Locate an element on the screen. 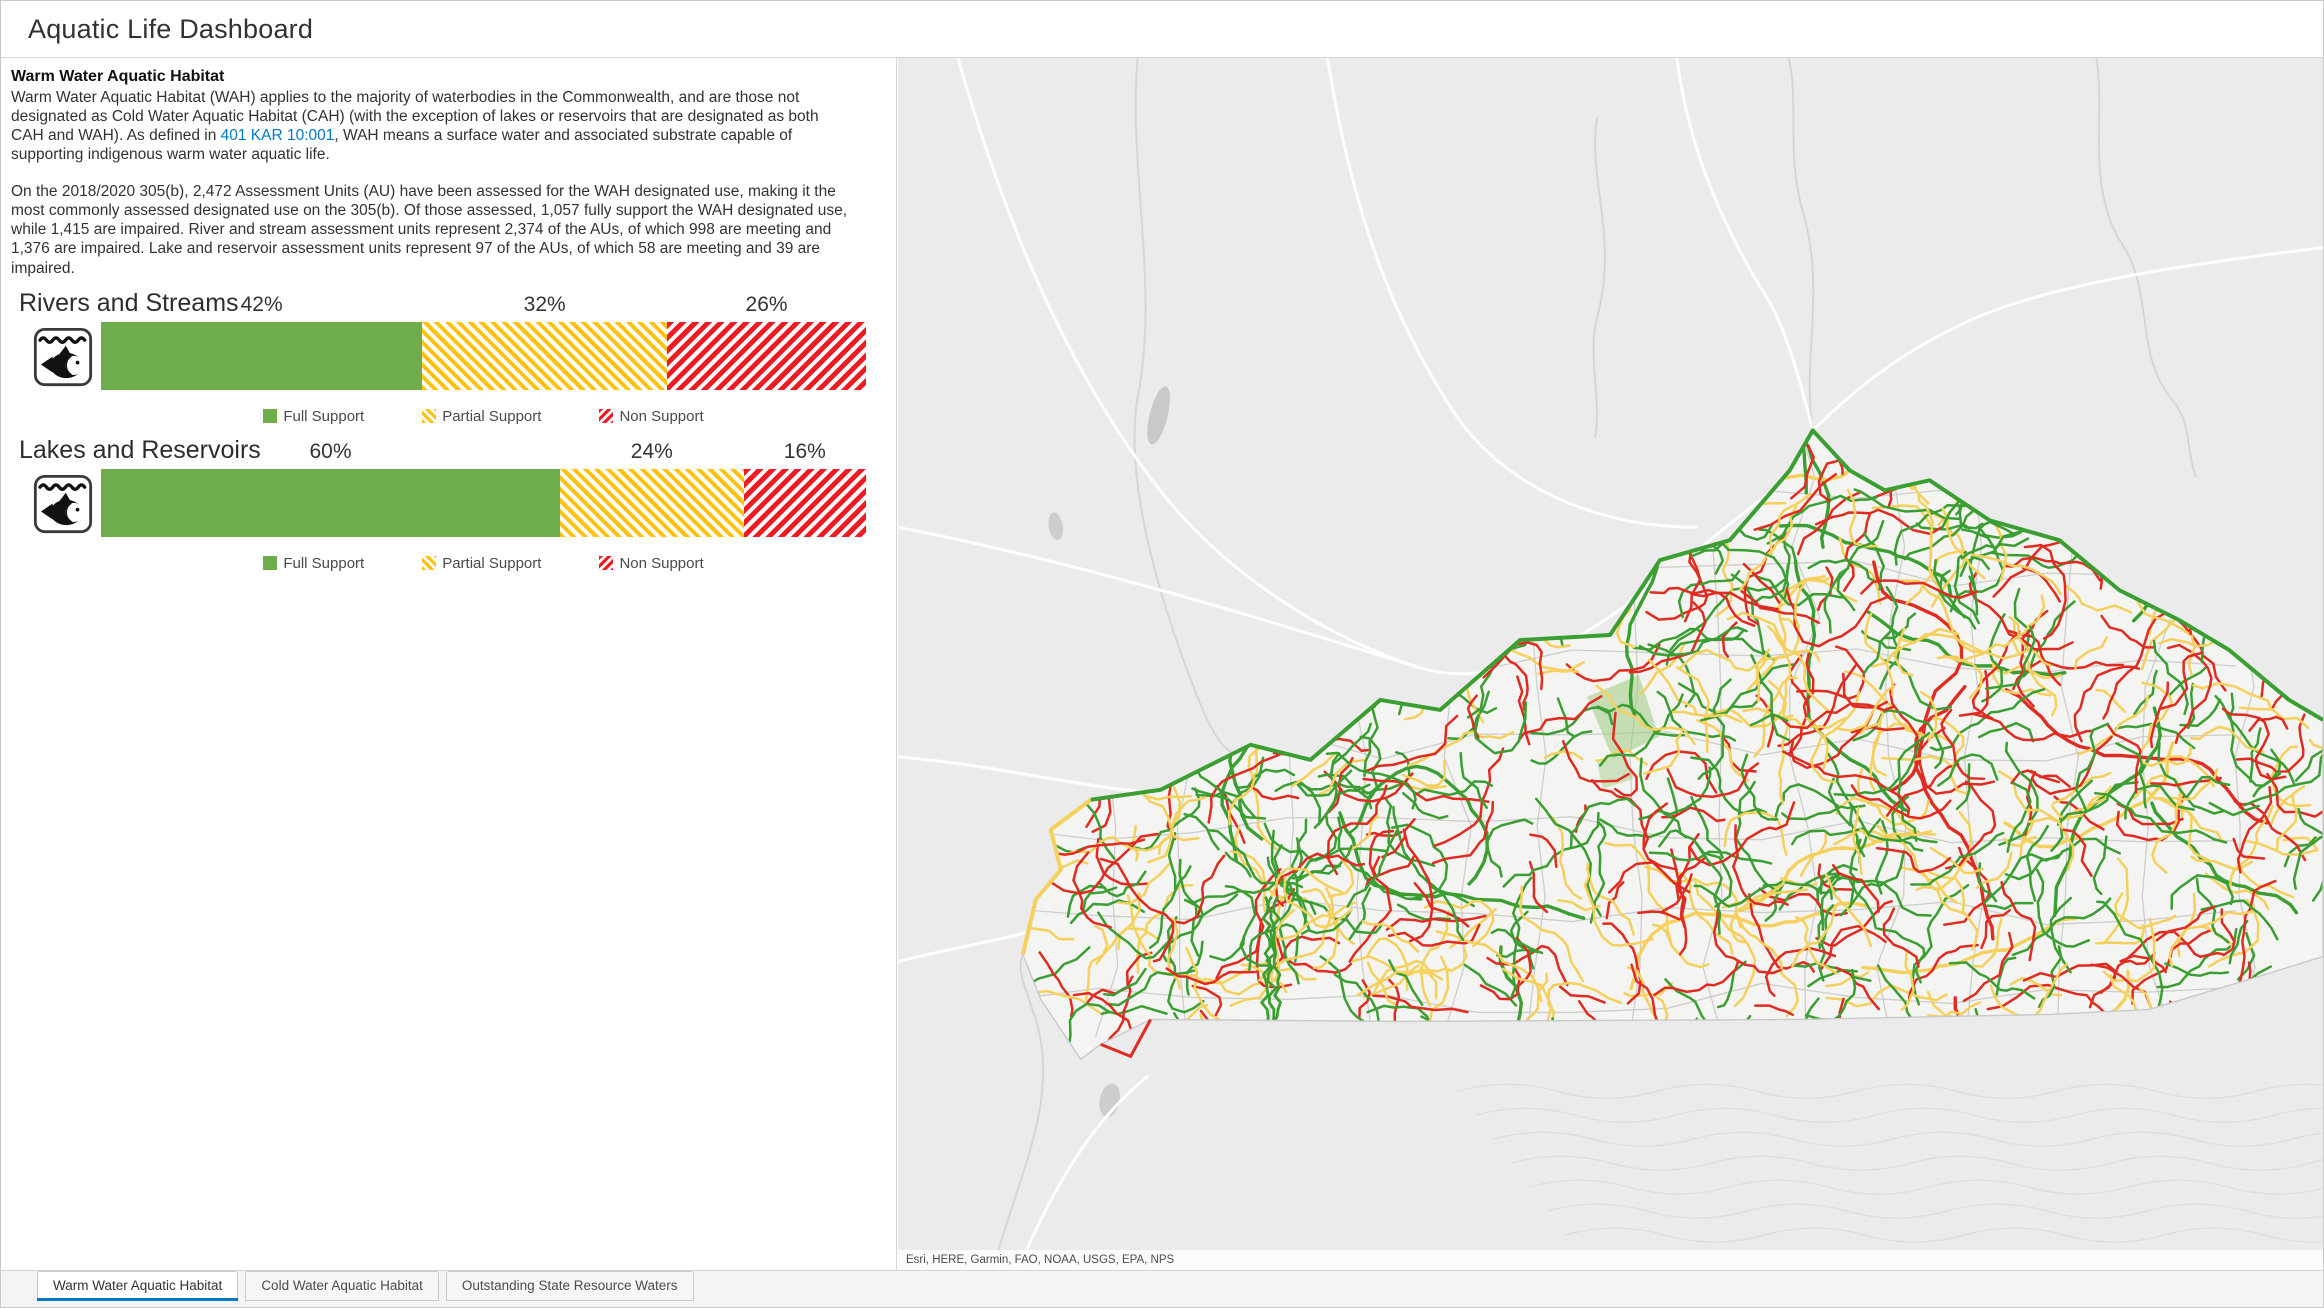 The height and width of the screenshot is (1308, 2324). chart-row: 42% 32% 26% is located at coordinates (448, 341).